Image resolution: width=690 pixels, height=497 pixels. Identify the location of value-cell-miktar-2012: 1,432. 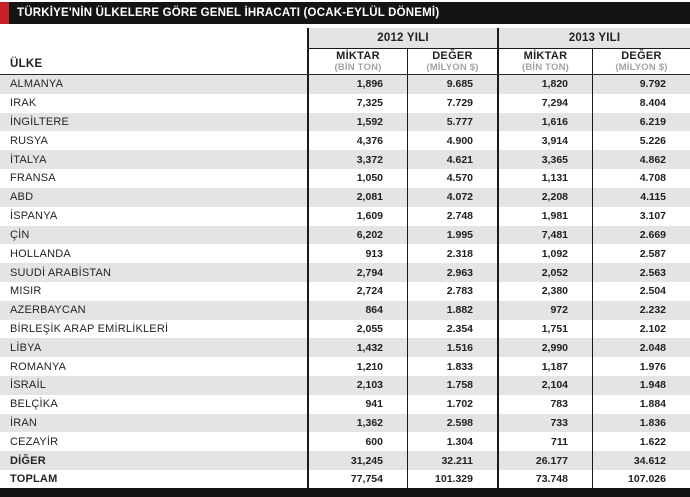
(357, 348).